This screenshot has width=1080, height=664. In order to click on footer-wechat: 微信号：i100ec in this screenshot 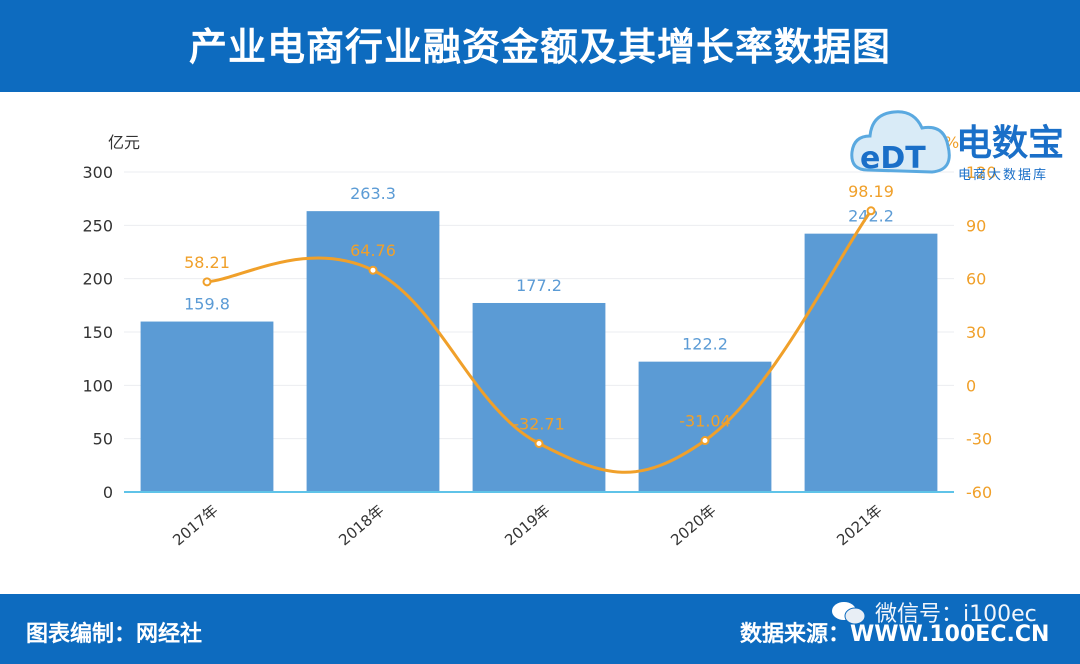, I will do `click(956, 614)`.